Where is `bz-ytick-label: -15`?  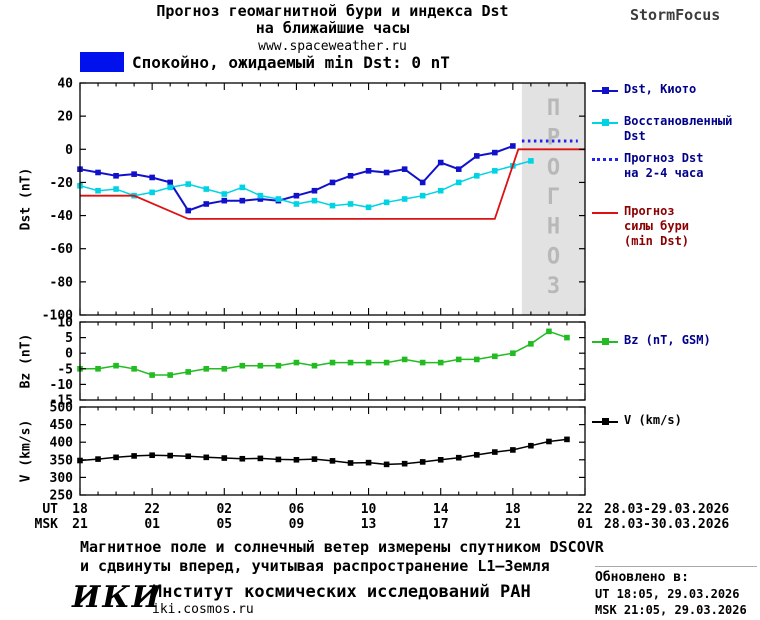 bz-ytick-label: -15 is located at coordinates (61, 401).